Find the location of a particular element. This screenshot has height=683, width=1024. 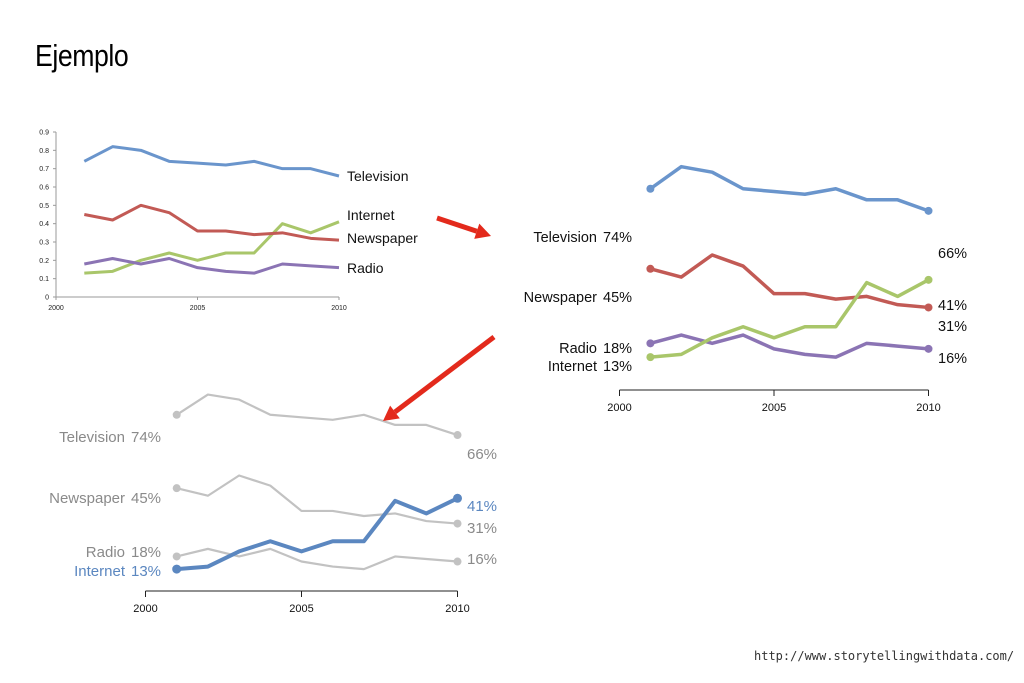

y-tick-label: 0 is located at coordinates (47, 298).